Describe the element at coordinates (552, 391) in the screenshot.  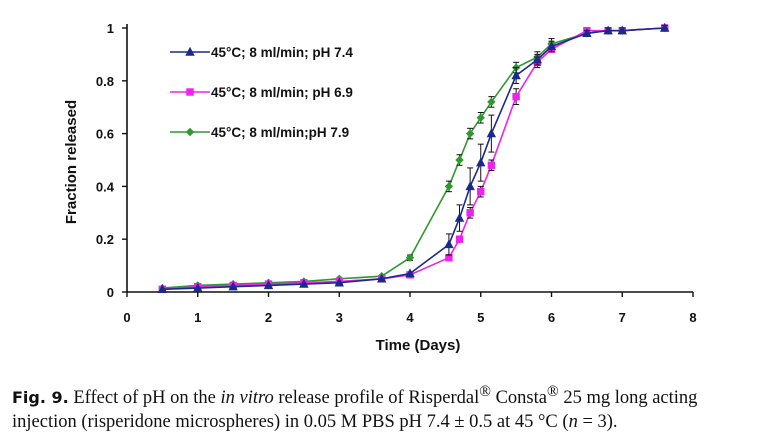
I see `caption-registered-mark-2: ®` at that location.